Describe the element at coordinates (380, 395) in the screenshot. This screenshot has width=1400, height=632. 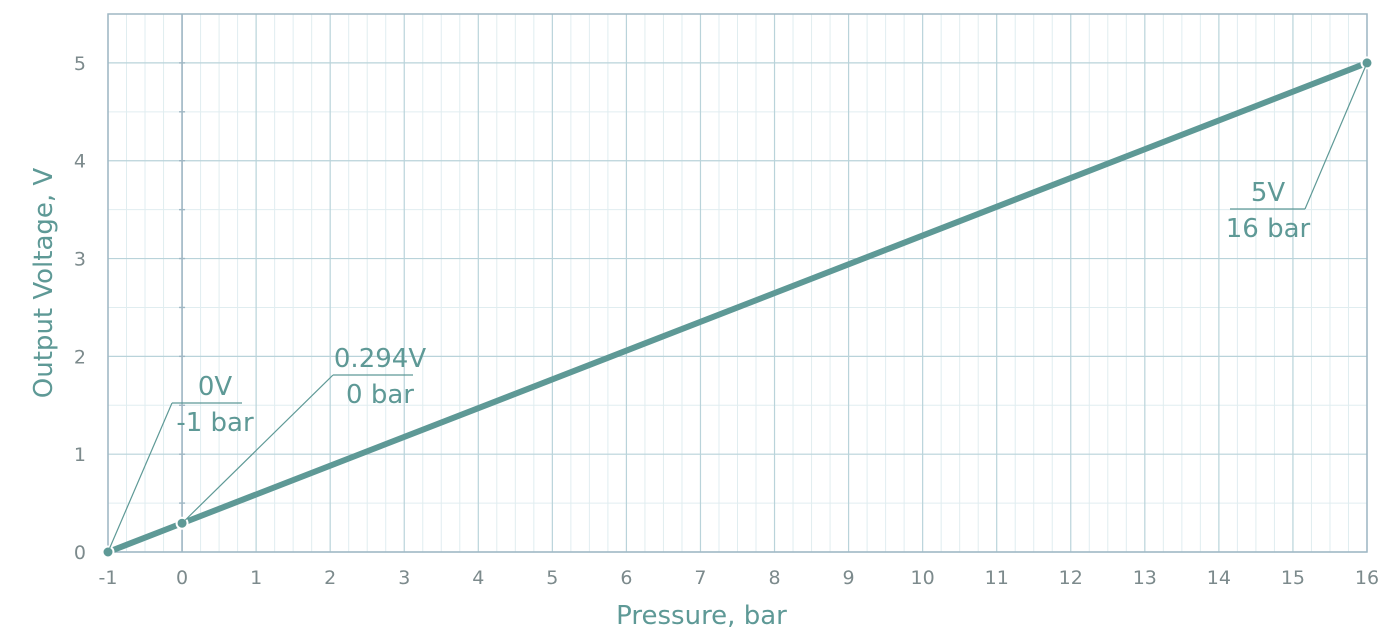
I see `annotation-pressure: 0 bar` at that location.